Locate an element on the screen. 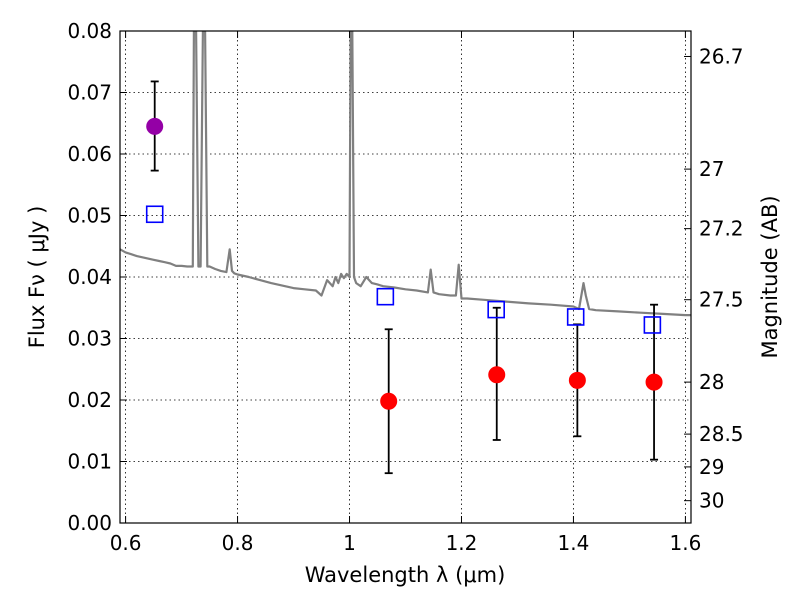 The image size is (800, 600). y2-tick-label: 27.5 is located at coordinates (721, 300).